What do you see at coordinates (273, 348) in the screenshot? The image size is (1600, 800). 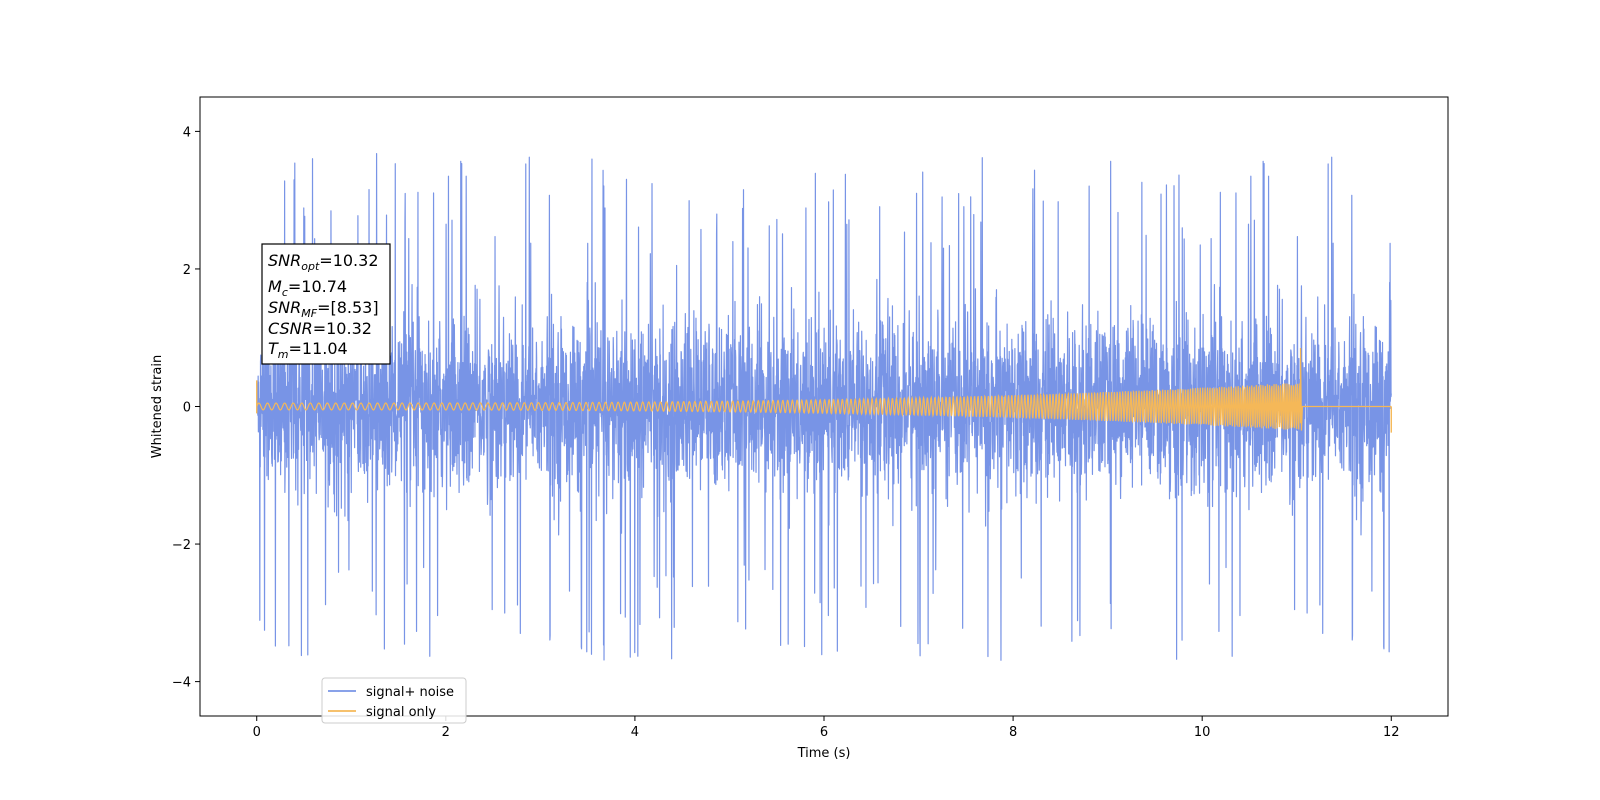 I see `annotation-symbol: T` at bounding box center [273, 348].